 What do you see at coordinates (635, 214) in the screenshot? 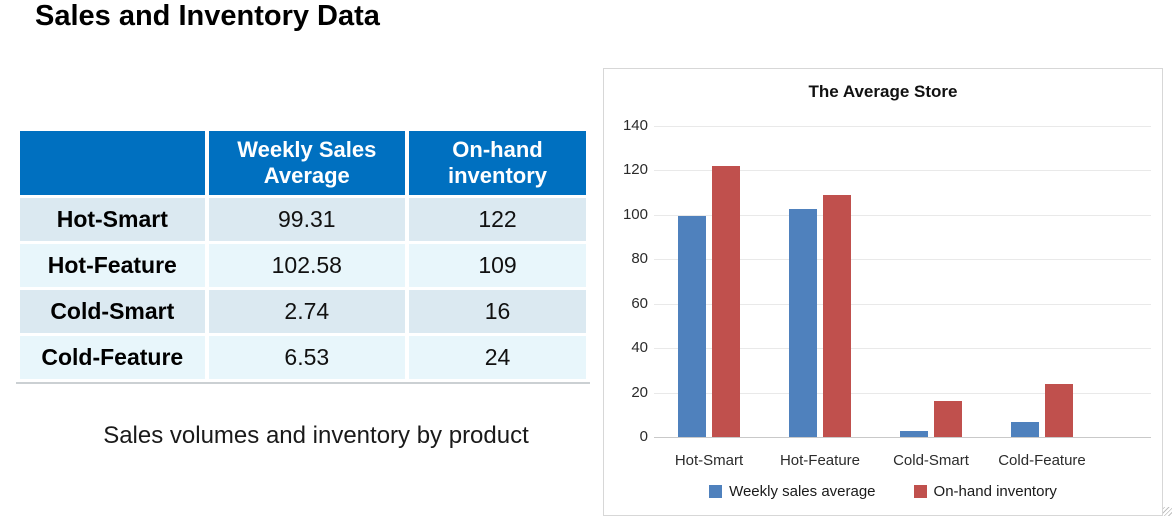
I see `y-axis-tick-label: 100` at bounding box center [635, 214].